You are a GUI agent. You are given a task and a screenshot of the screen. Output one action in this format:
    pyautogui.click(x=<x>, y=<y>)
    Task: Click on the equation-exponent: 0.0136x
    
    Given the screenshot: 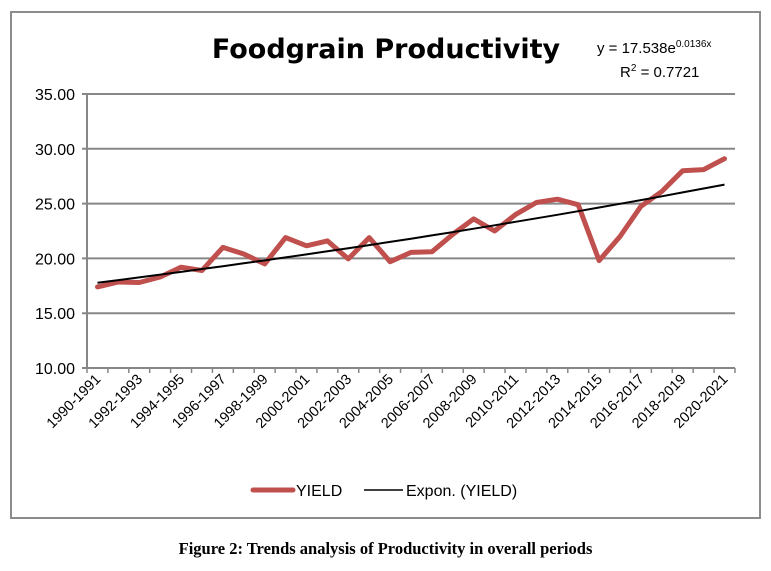 What is the action you would take?
    pyautogui.click(x=694, y=44)
    